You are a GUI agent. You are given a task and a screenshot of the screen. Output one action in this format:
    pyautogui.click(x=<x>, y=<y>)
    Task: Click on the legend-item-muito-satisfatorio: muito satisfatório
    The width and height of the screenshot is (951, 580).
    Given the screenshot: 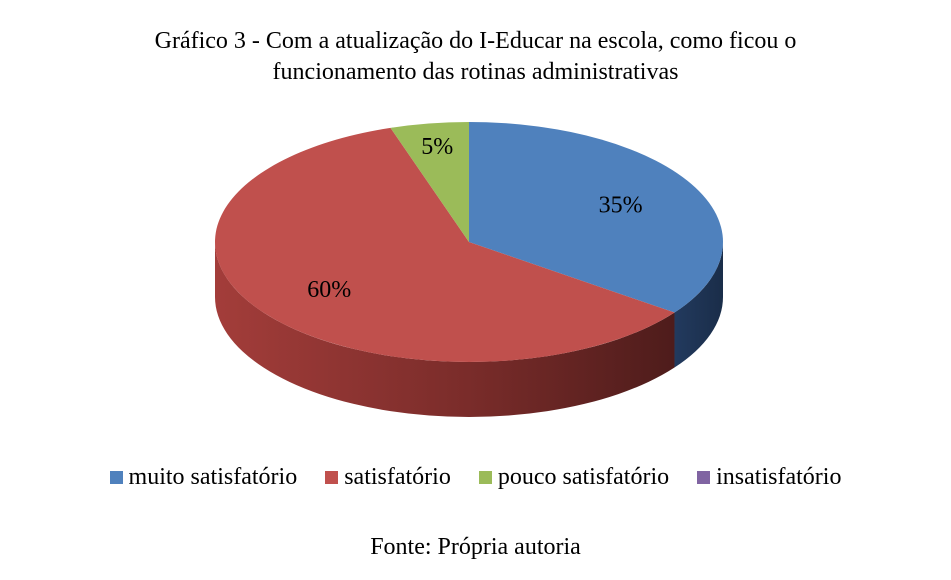 What is the action you would take?
    pyautogui.click(x=203, y=477)
    